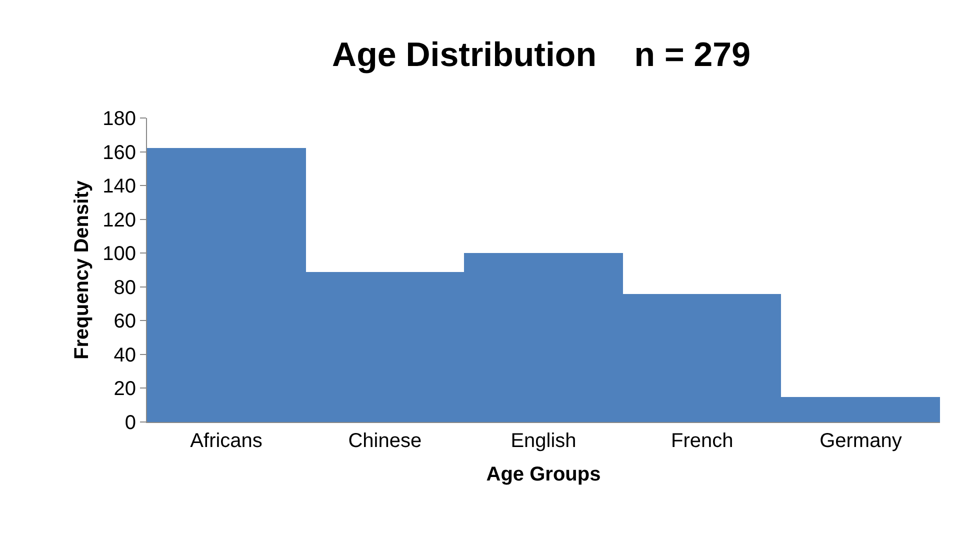 The width and height of the screenshot is (958, 543). Describe the element at coordinates (541, 55) in the screenshot. I see `chart-title: Age Distribution n = 279` at that location.